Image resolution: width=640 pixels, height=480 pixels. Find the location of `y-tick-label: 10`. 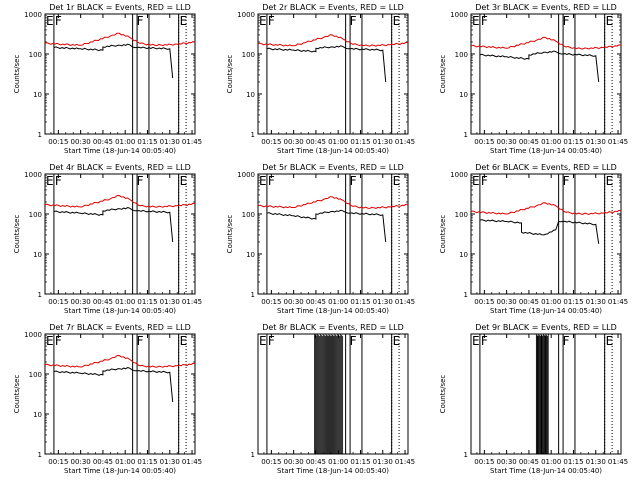

y-tick-label: 10 is located at coordinates (250, 255).